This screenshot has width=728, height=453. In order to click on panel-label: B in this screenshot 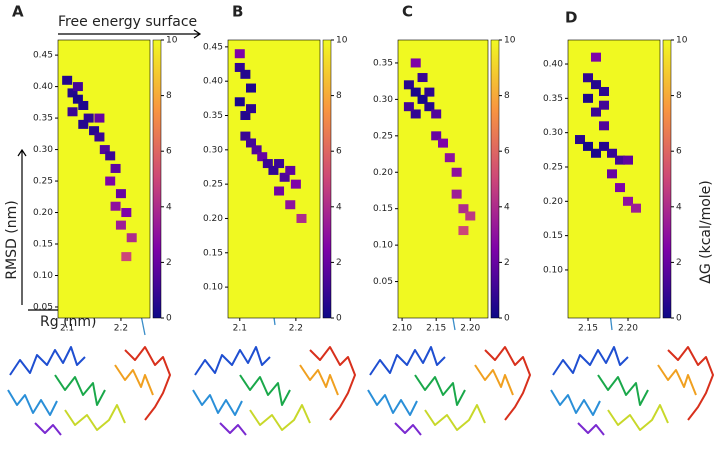, I will do `click(237, 12)`.